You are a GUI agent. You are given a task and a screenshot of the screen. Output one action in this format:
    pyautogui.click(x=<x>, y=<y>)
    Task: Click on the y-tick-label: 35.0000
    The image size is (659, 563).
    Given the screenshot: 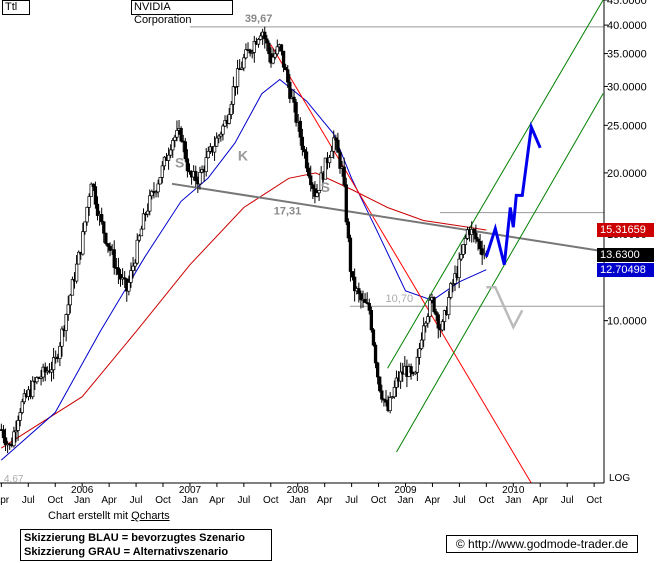 What is the action you would take?
    pyautogui.click(x=627, y=55)
    